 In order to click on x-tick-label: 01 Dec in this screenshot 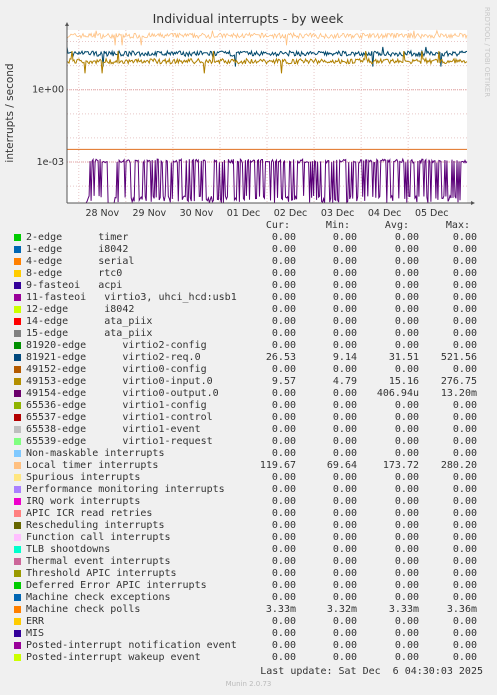, I will do `click(244, 213)`.